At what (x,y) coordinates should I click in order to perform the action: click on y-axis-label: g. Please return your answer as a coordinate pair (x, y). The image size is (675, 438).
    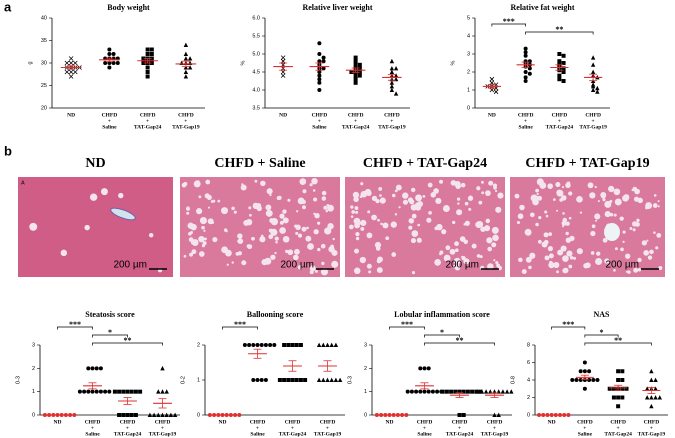
    Looking at the image, I should click on (30, 62).